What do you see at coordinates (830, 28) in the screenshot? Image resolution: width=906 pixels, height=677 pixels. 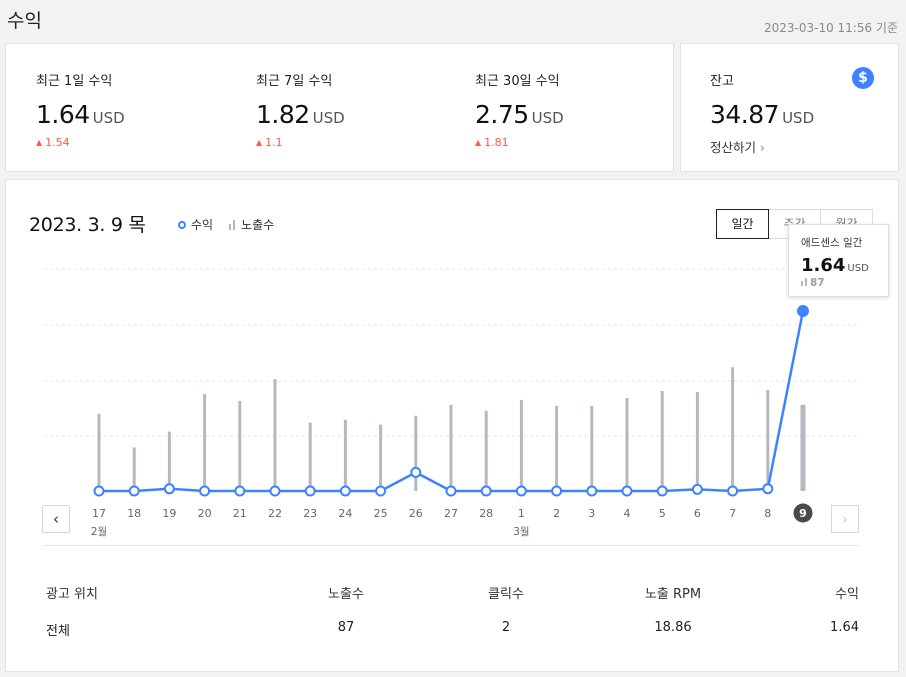 I see `last-updated-timestamp: 2023-03-10 11:56 기준` at bounding box center [830, 28].